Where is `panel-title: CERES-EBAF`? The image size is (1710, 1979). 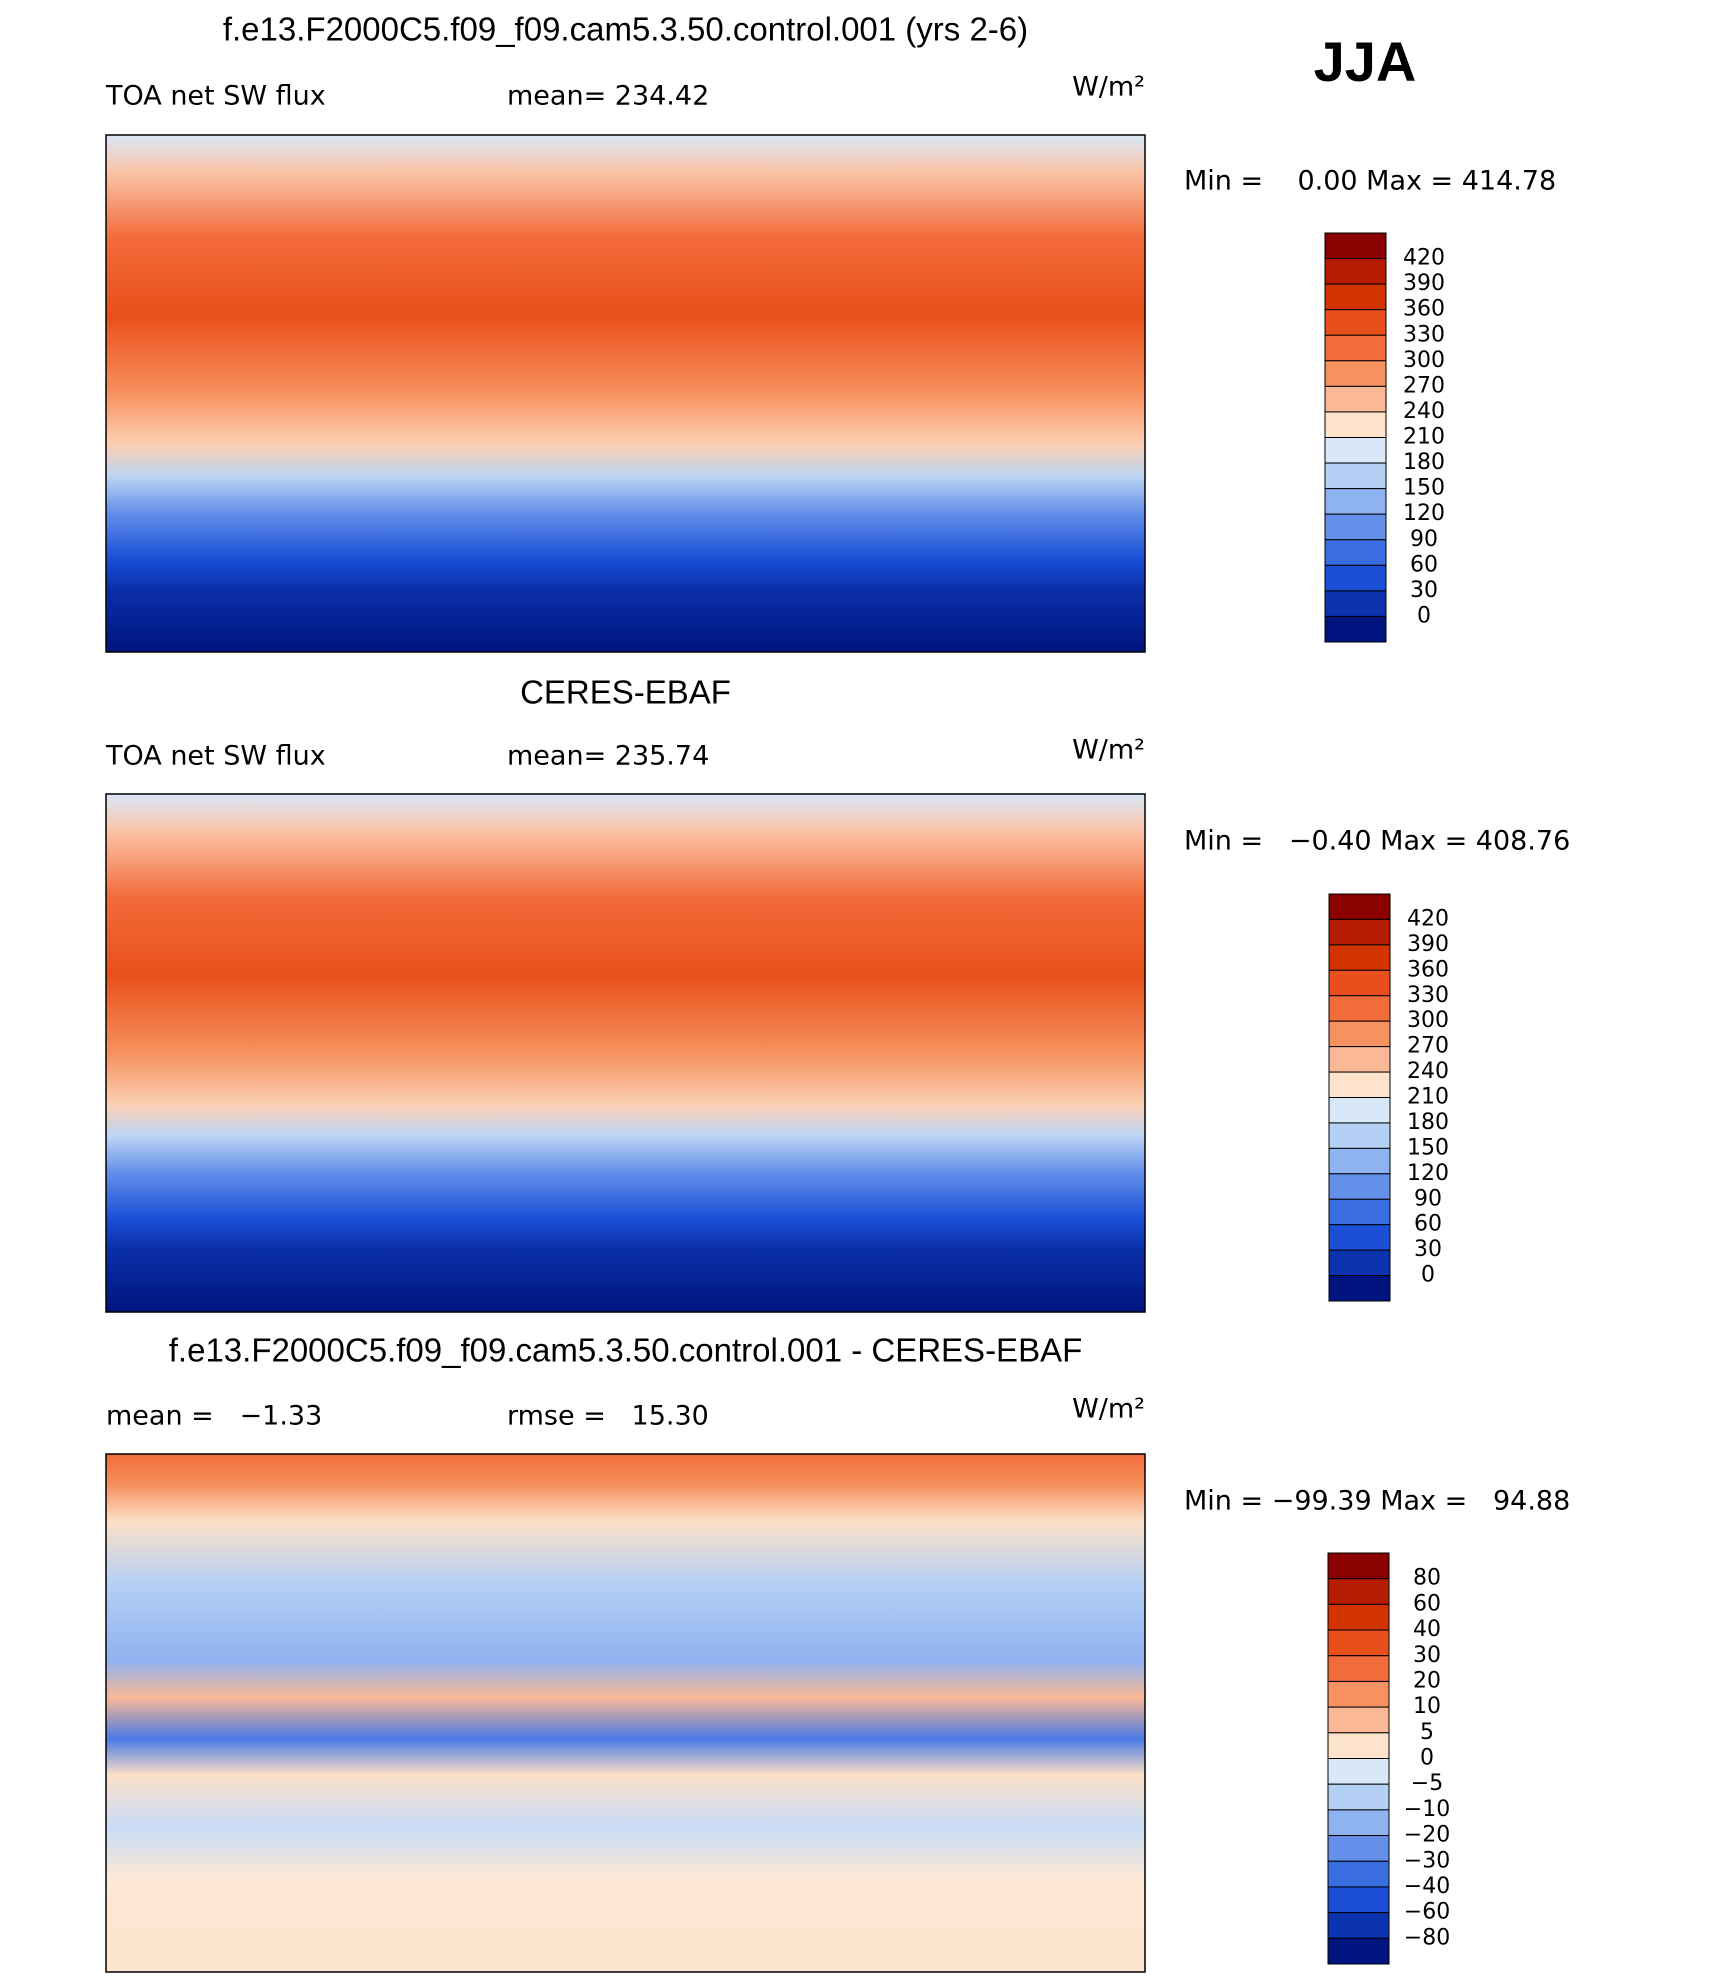
panel-title: CERES-EBAF is located at coordinates (625, 692).